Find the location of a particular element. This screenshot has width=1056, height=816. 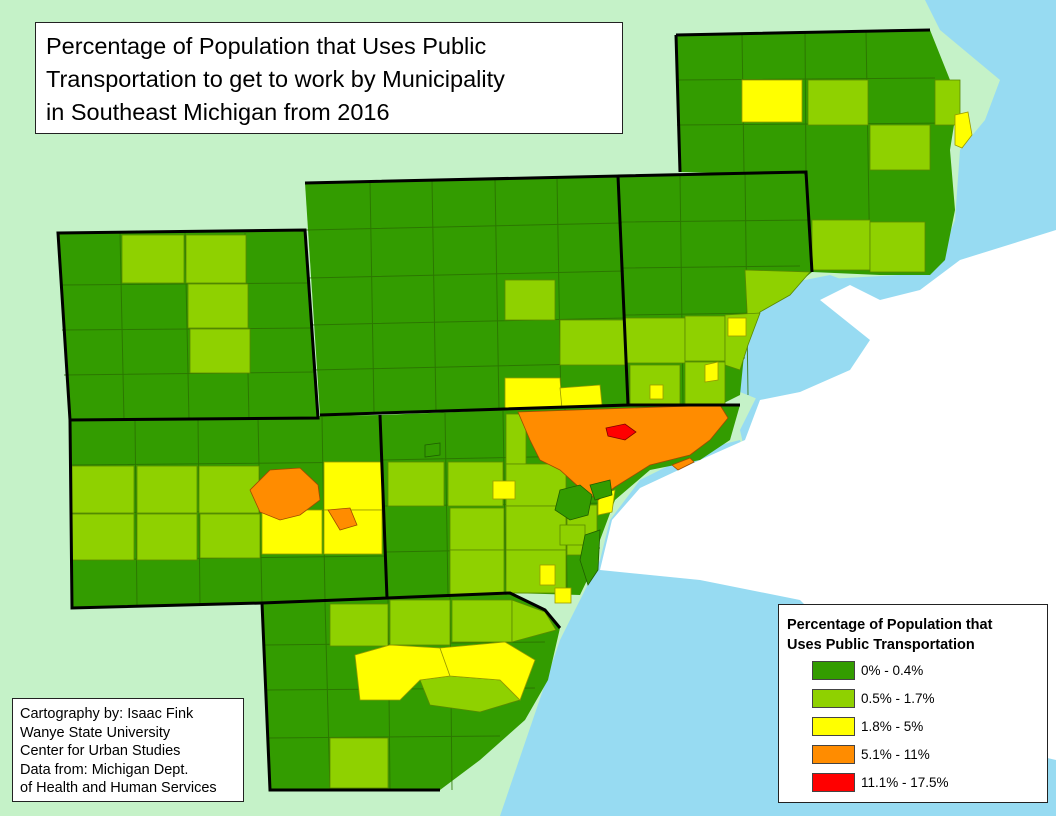

credit-line-1: Cartography by: Isaac Fink is located at coordinates (107, 714).